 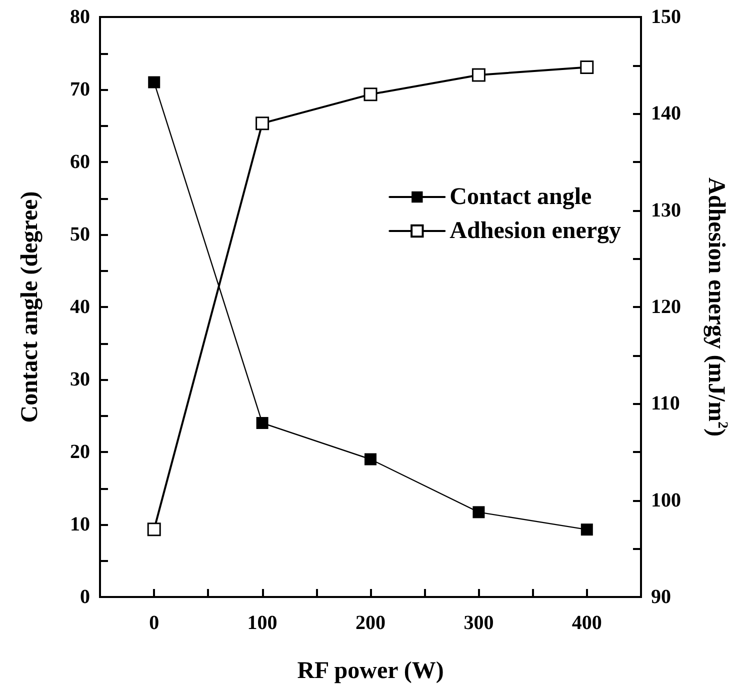 What do you see at coordinates (80, 235) in the screenshot?
I see `y-tick-label: 50` at bounding box center [80, 235].